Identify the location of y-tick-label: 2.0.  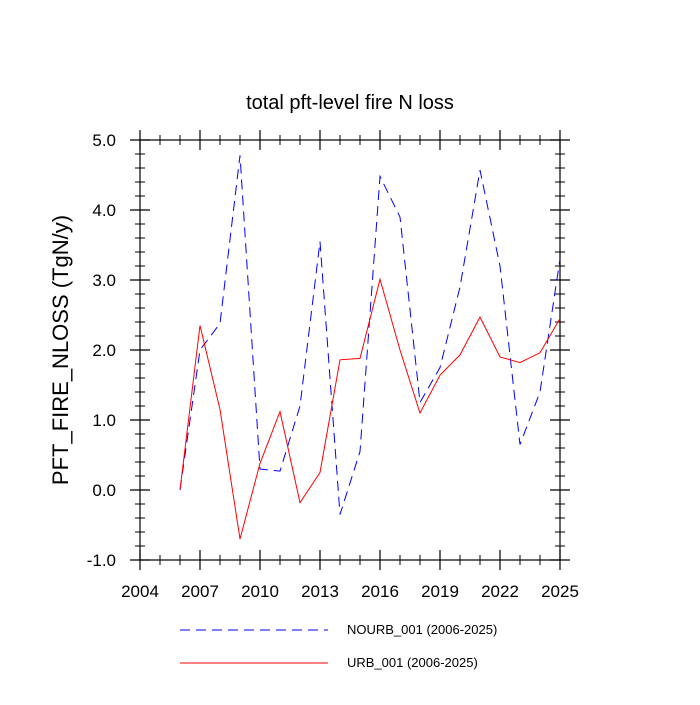
(104, 350).